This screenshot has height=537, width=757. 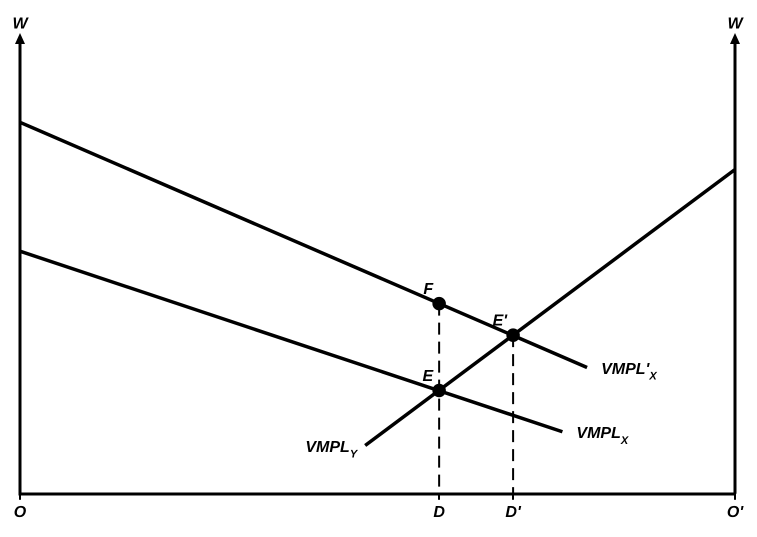 I want to click on x-tick-label: O, so click(x=20, y=512).